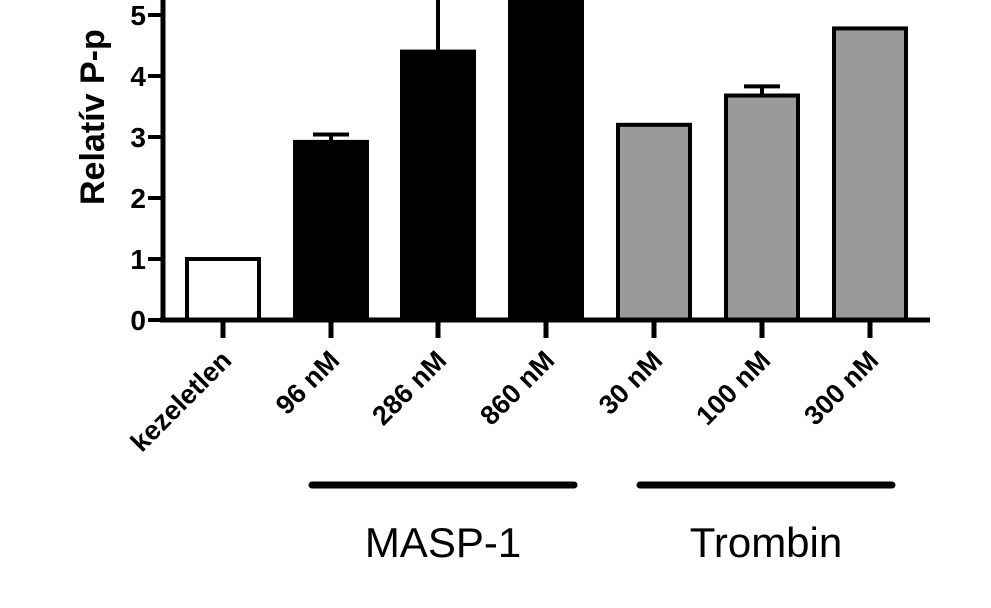 The width and height of the screenshot is (991, 608). I want to click on group-brackets-layer: MASP-1 Trombin, so click(602, 523).